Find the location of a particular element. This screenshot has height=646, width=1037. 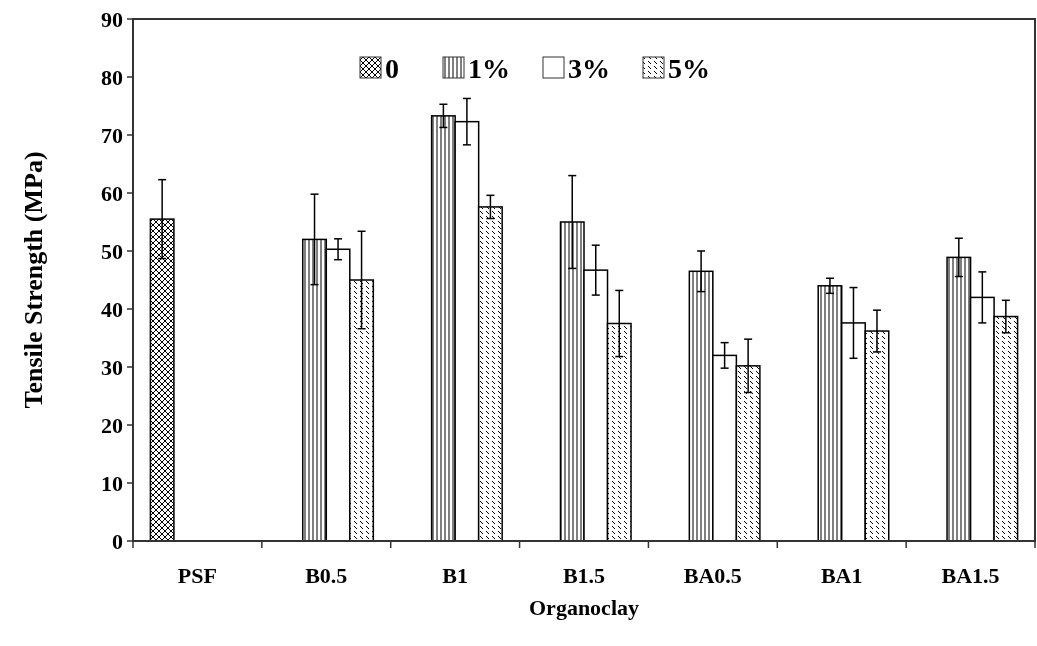

y-tick-label: 10 is located at coordinates (112, 483).